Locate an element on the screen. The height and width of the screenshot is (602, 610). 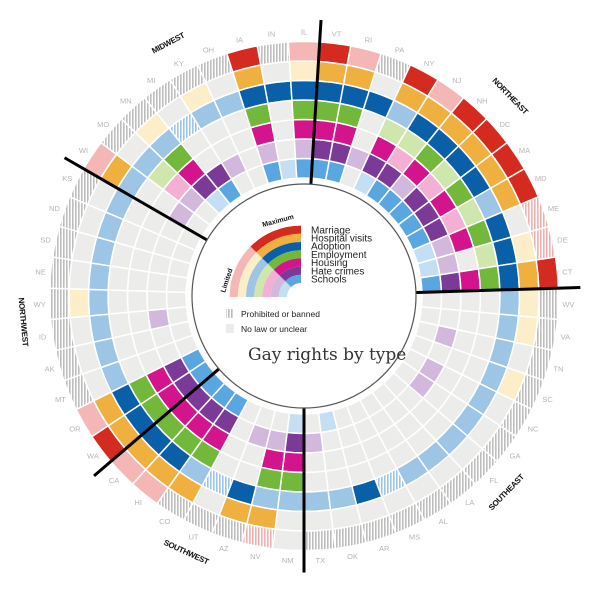
state-label-MN: MN is located at coordinates (126, 101).